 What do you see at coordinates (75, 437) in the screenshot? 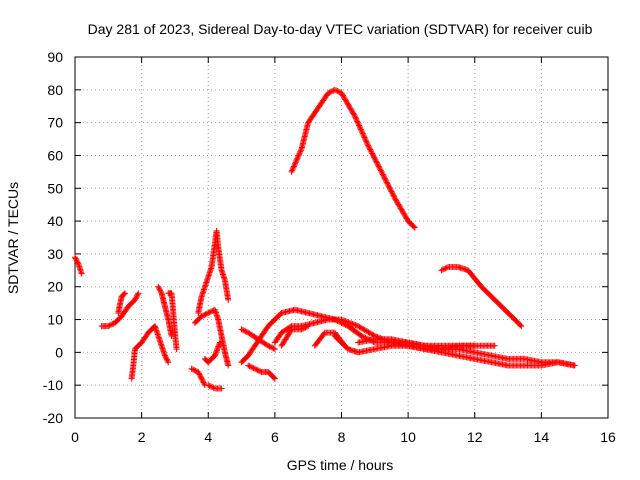
I see `x-tick-label: 0` at bounding box center [75, 437].